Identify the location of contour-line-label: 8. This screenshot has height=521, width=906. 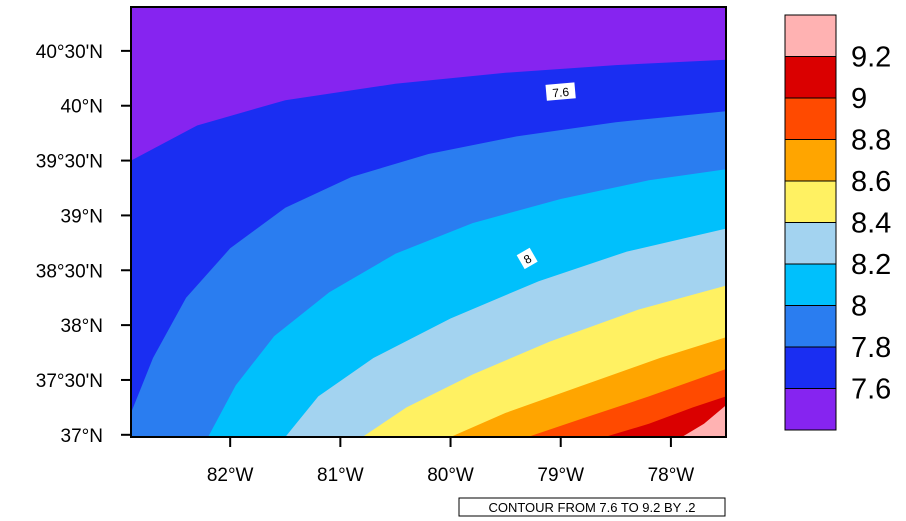
(527, 258).